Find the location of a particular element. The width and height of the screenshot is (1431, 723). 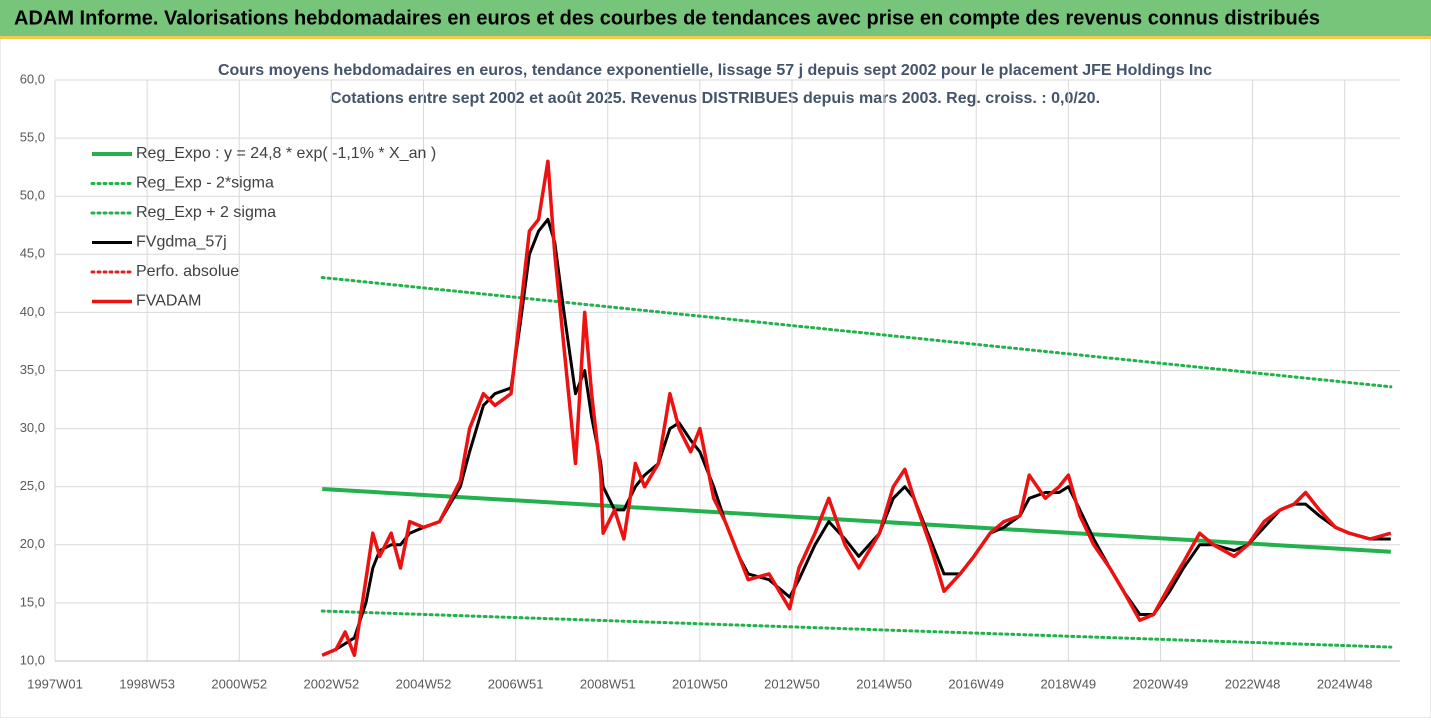

title-bar is located at coordinates (715, 18).